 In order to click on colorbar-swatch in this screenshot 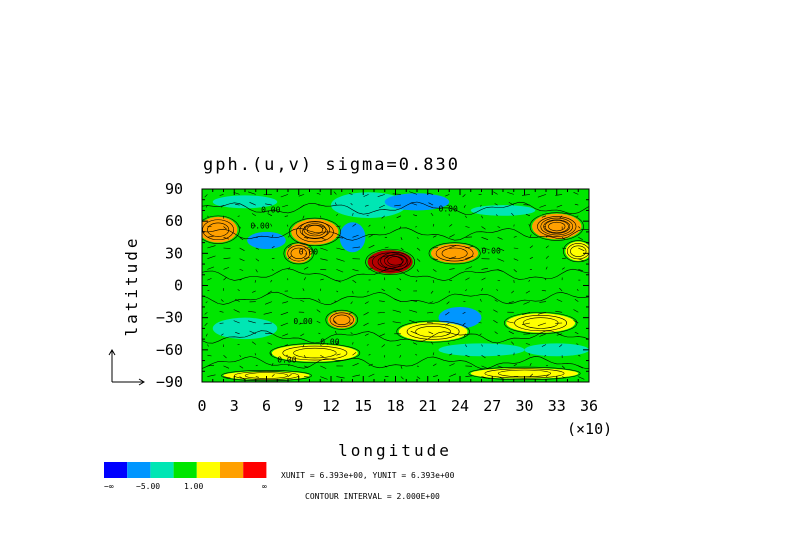, I will do `click(185, 470)`.